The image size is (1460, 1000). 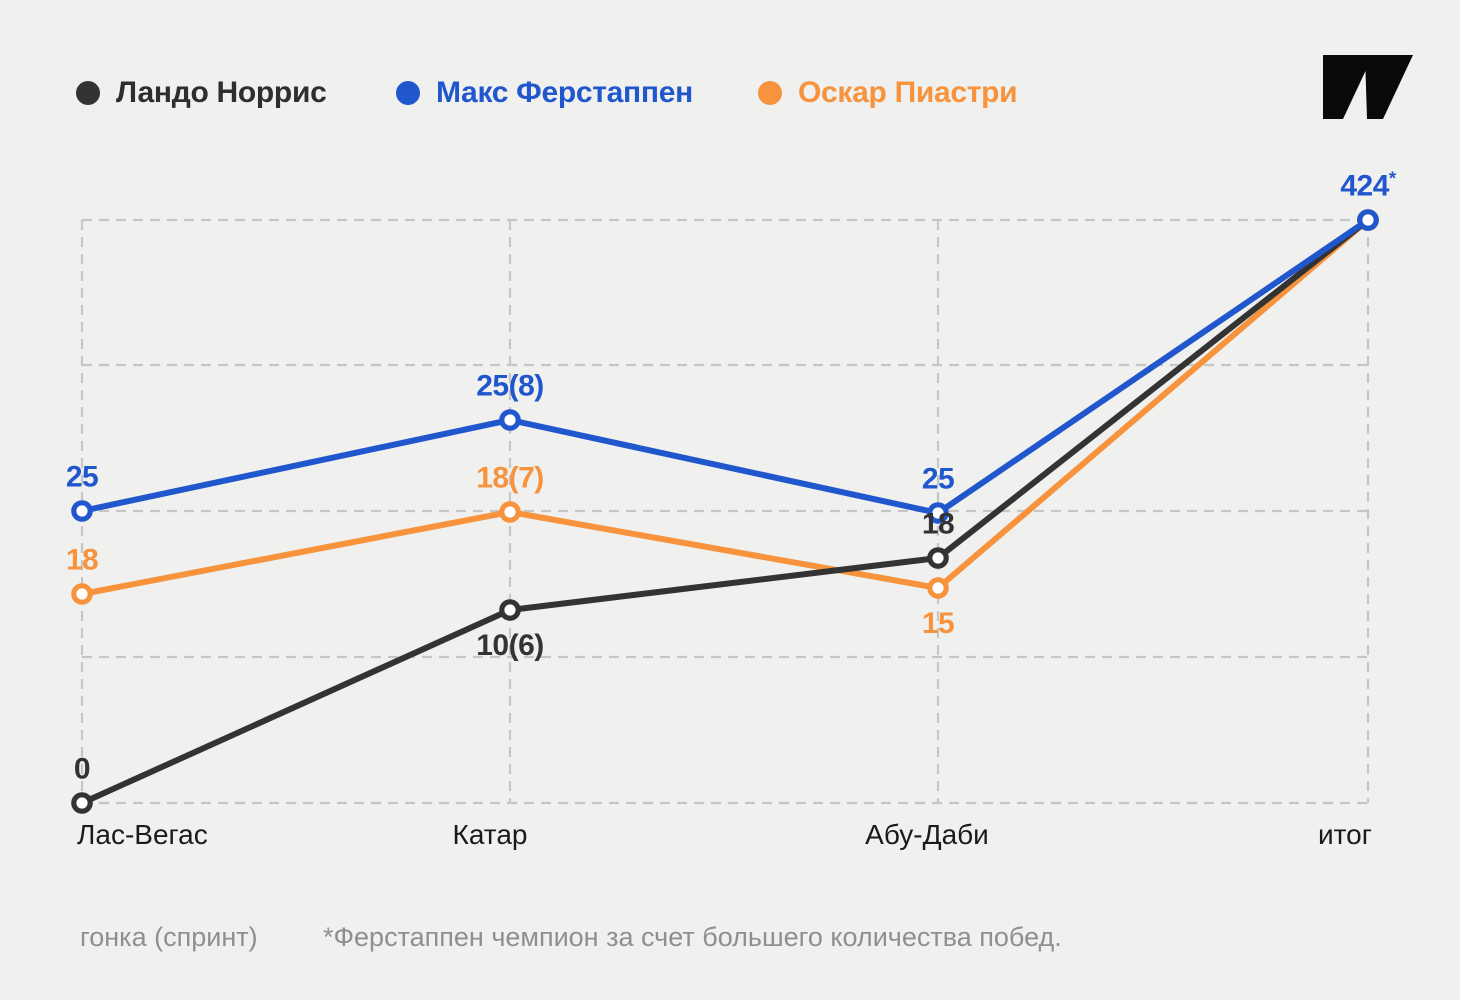 What do you see at coordinates (1345, 834) in the screenshot?
I see `x-axis-label: итог` at bounding box center [1345, 834].